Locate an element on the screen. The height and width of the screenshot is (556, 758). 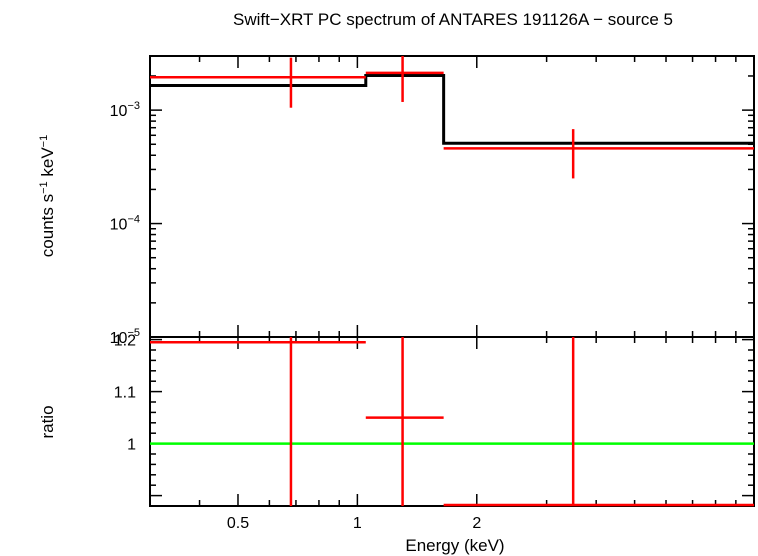
spectrum-y-axis-label: counts s−1 keV−1 is located at coordinates (47, 196).